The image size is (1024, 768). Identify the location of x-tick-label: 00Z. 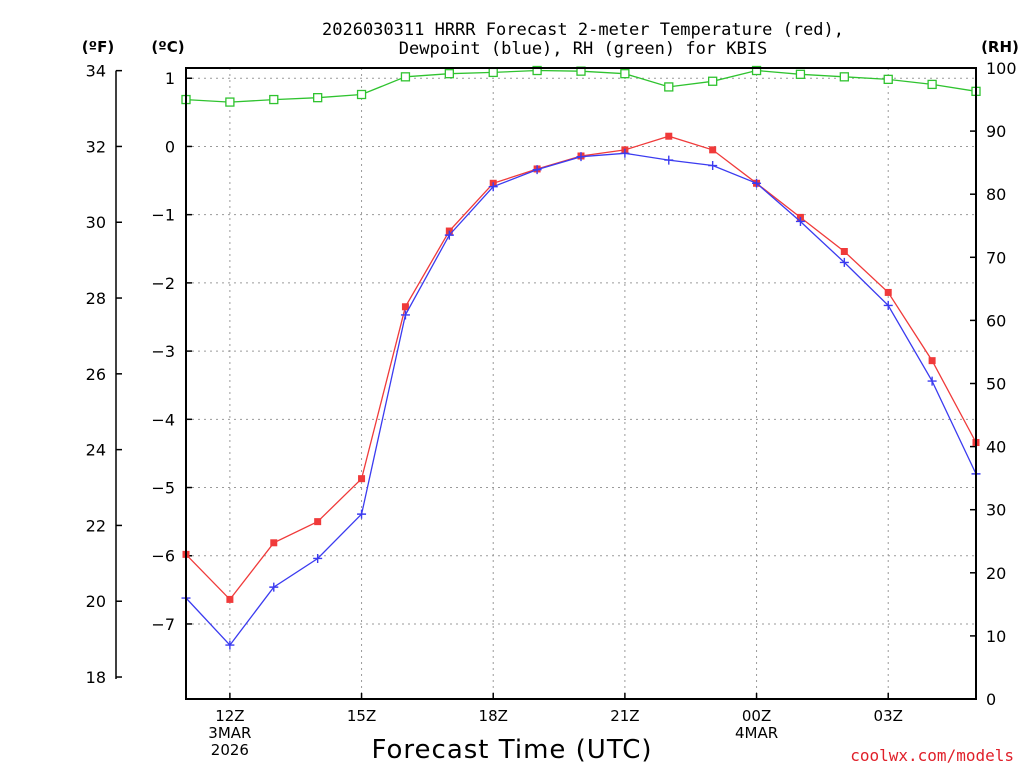
(756, 716).